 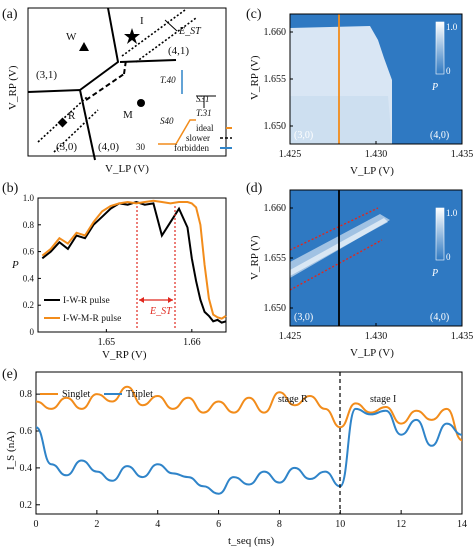 I want to click on corner-label: (4,0), so click(x=439, y=135).